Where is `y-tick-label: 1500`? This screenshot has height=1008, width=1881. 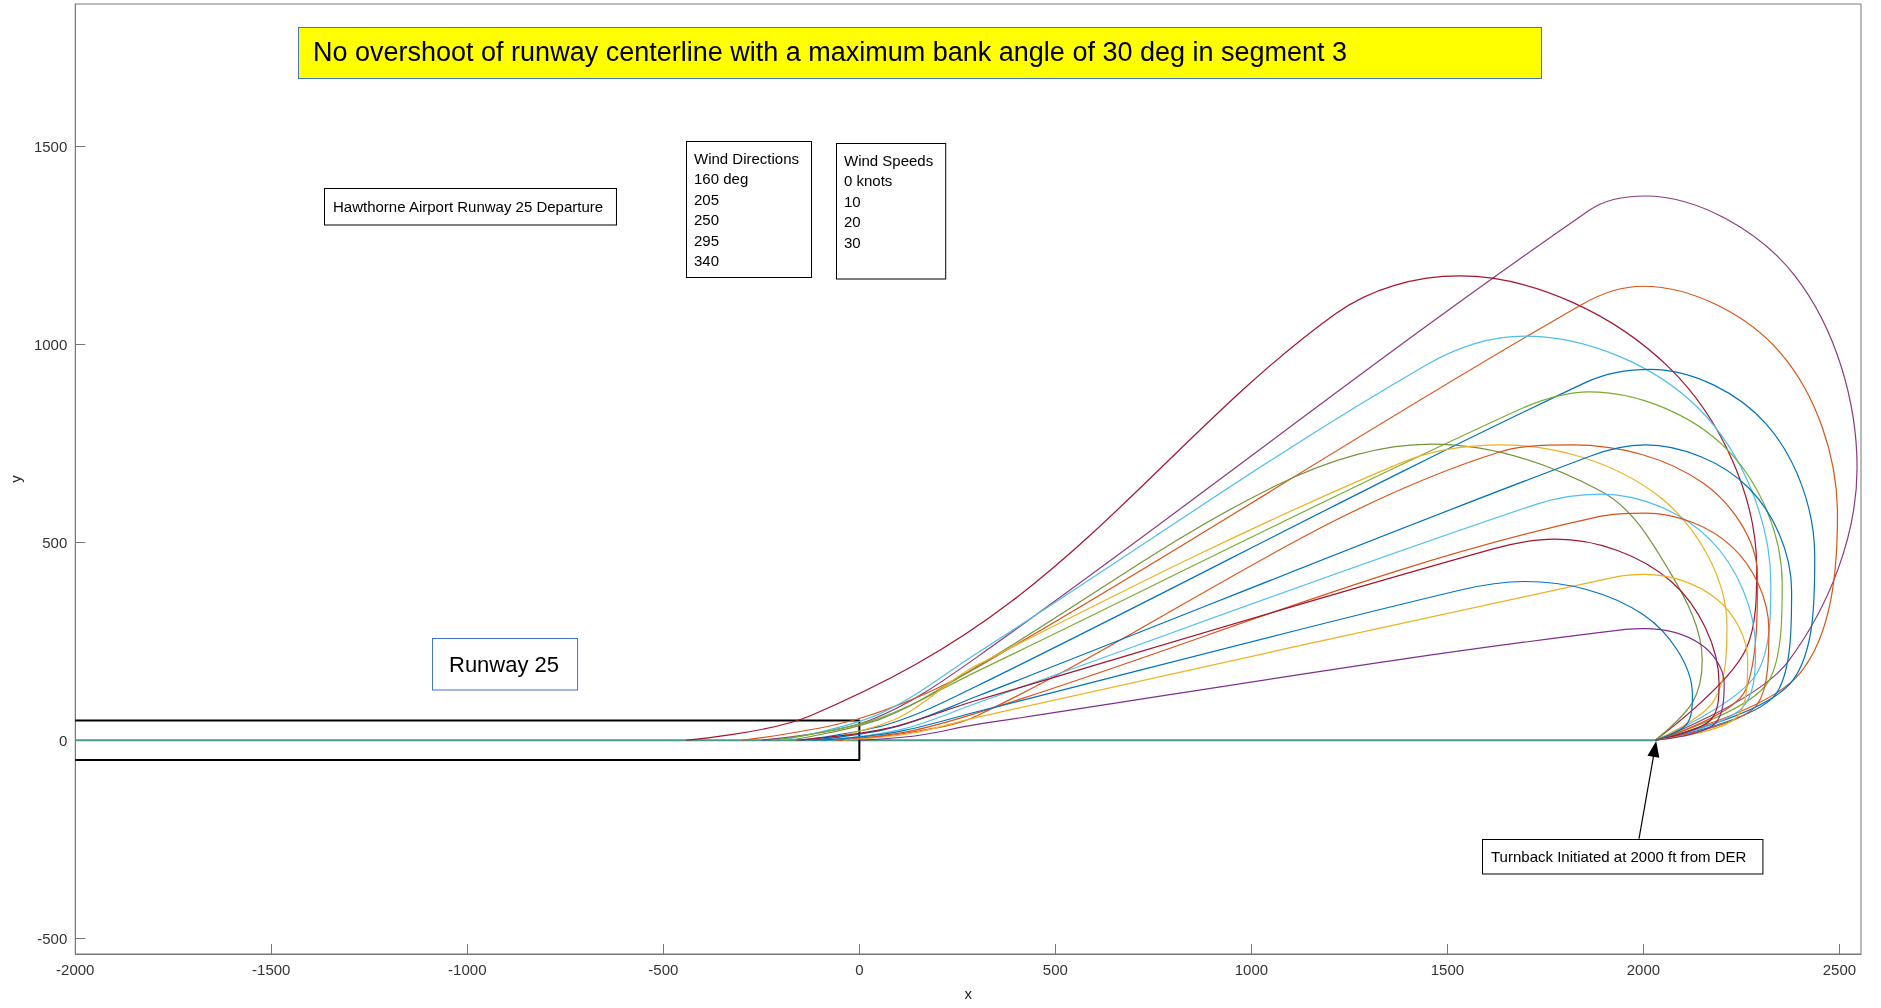 y-tick-label: 1500 is located at coordinates (50, 146).